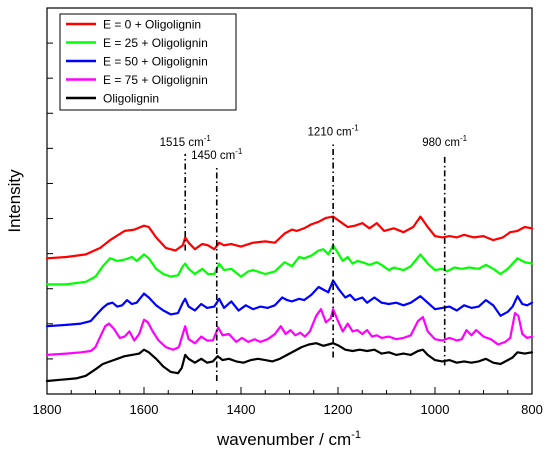 The height and width of the screenshot is (456, 550). I want to click on x-tick-label: 1600, so click(144, 409).